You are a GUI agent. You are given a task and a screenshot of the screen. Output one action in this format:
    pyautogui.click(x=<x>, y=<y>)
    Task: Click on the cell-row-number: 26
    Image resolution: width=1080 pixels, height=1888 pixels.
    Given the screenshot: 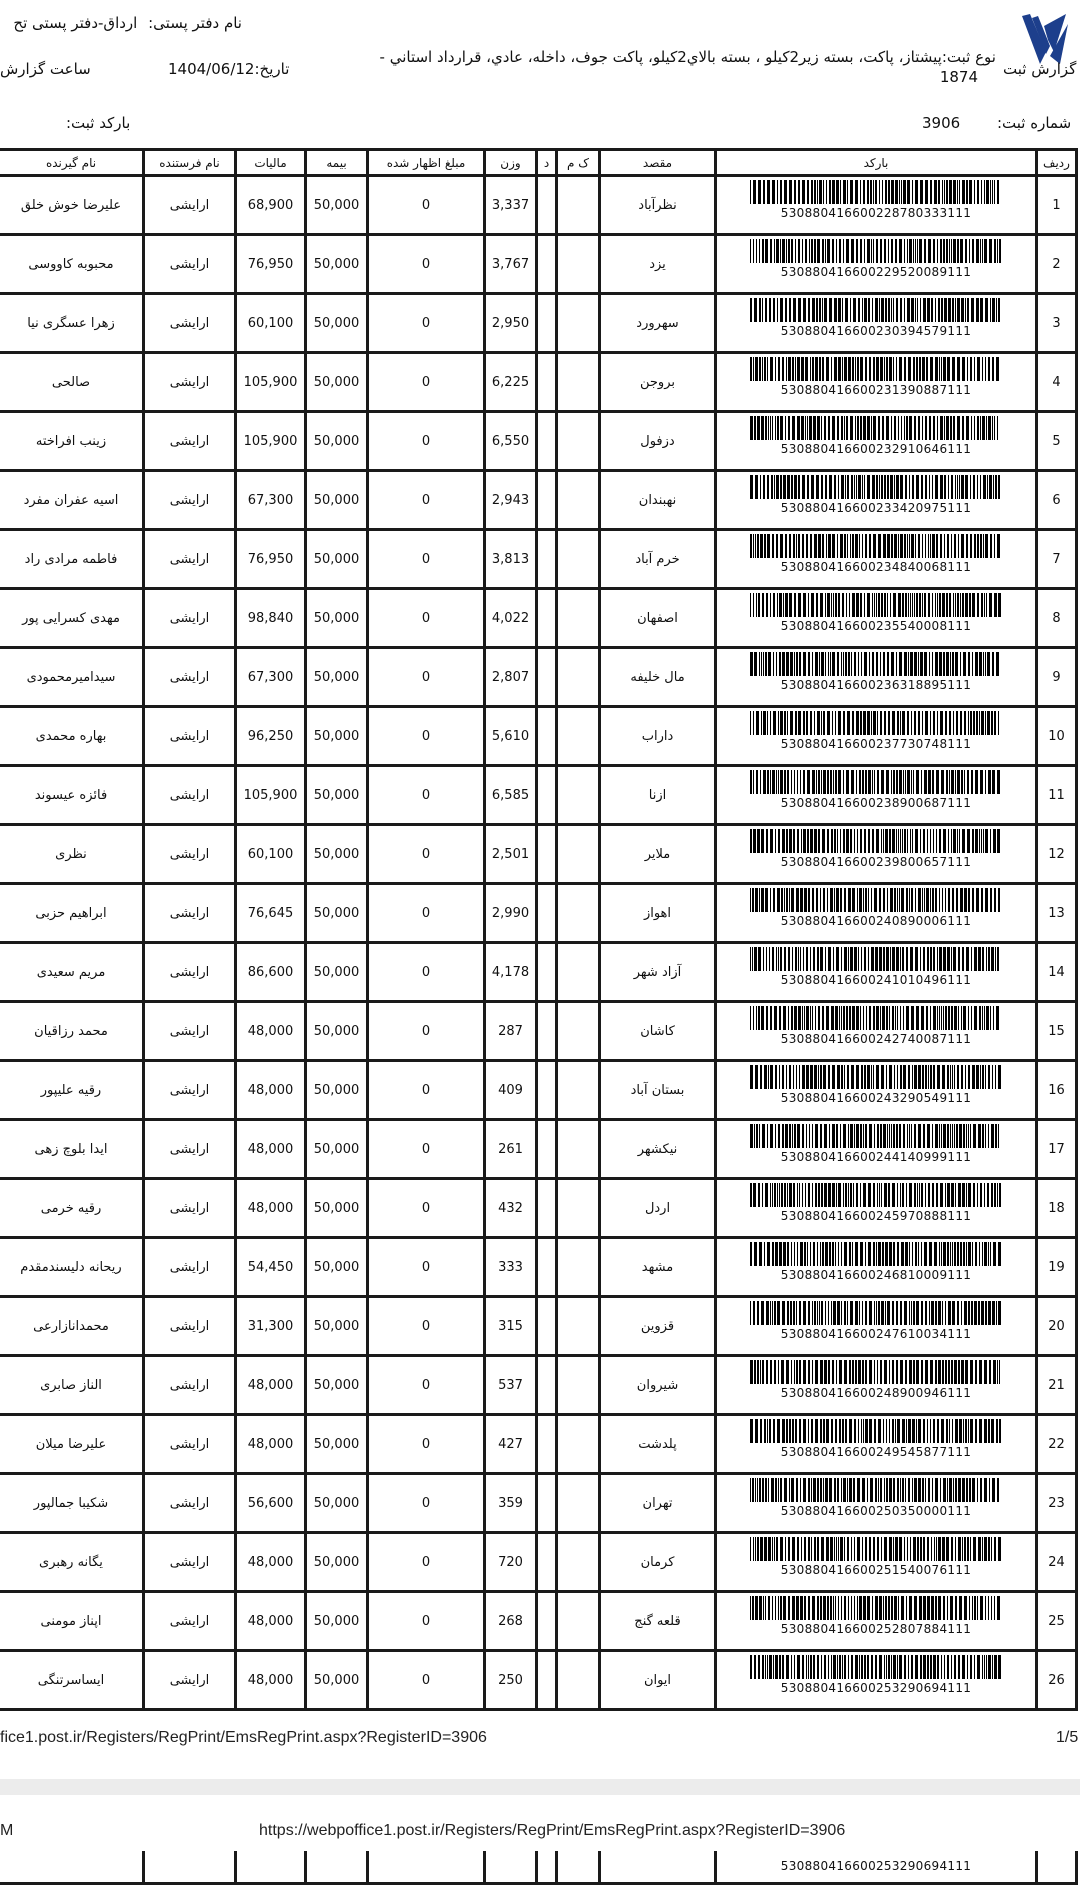 What is the action you would take?
    pyautogui.click(x=1056, y=1680)
    